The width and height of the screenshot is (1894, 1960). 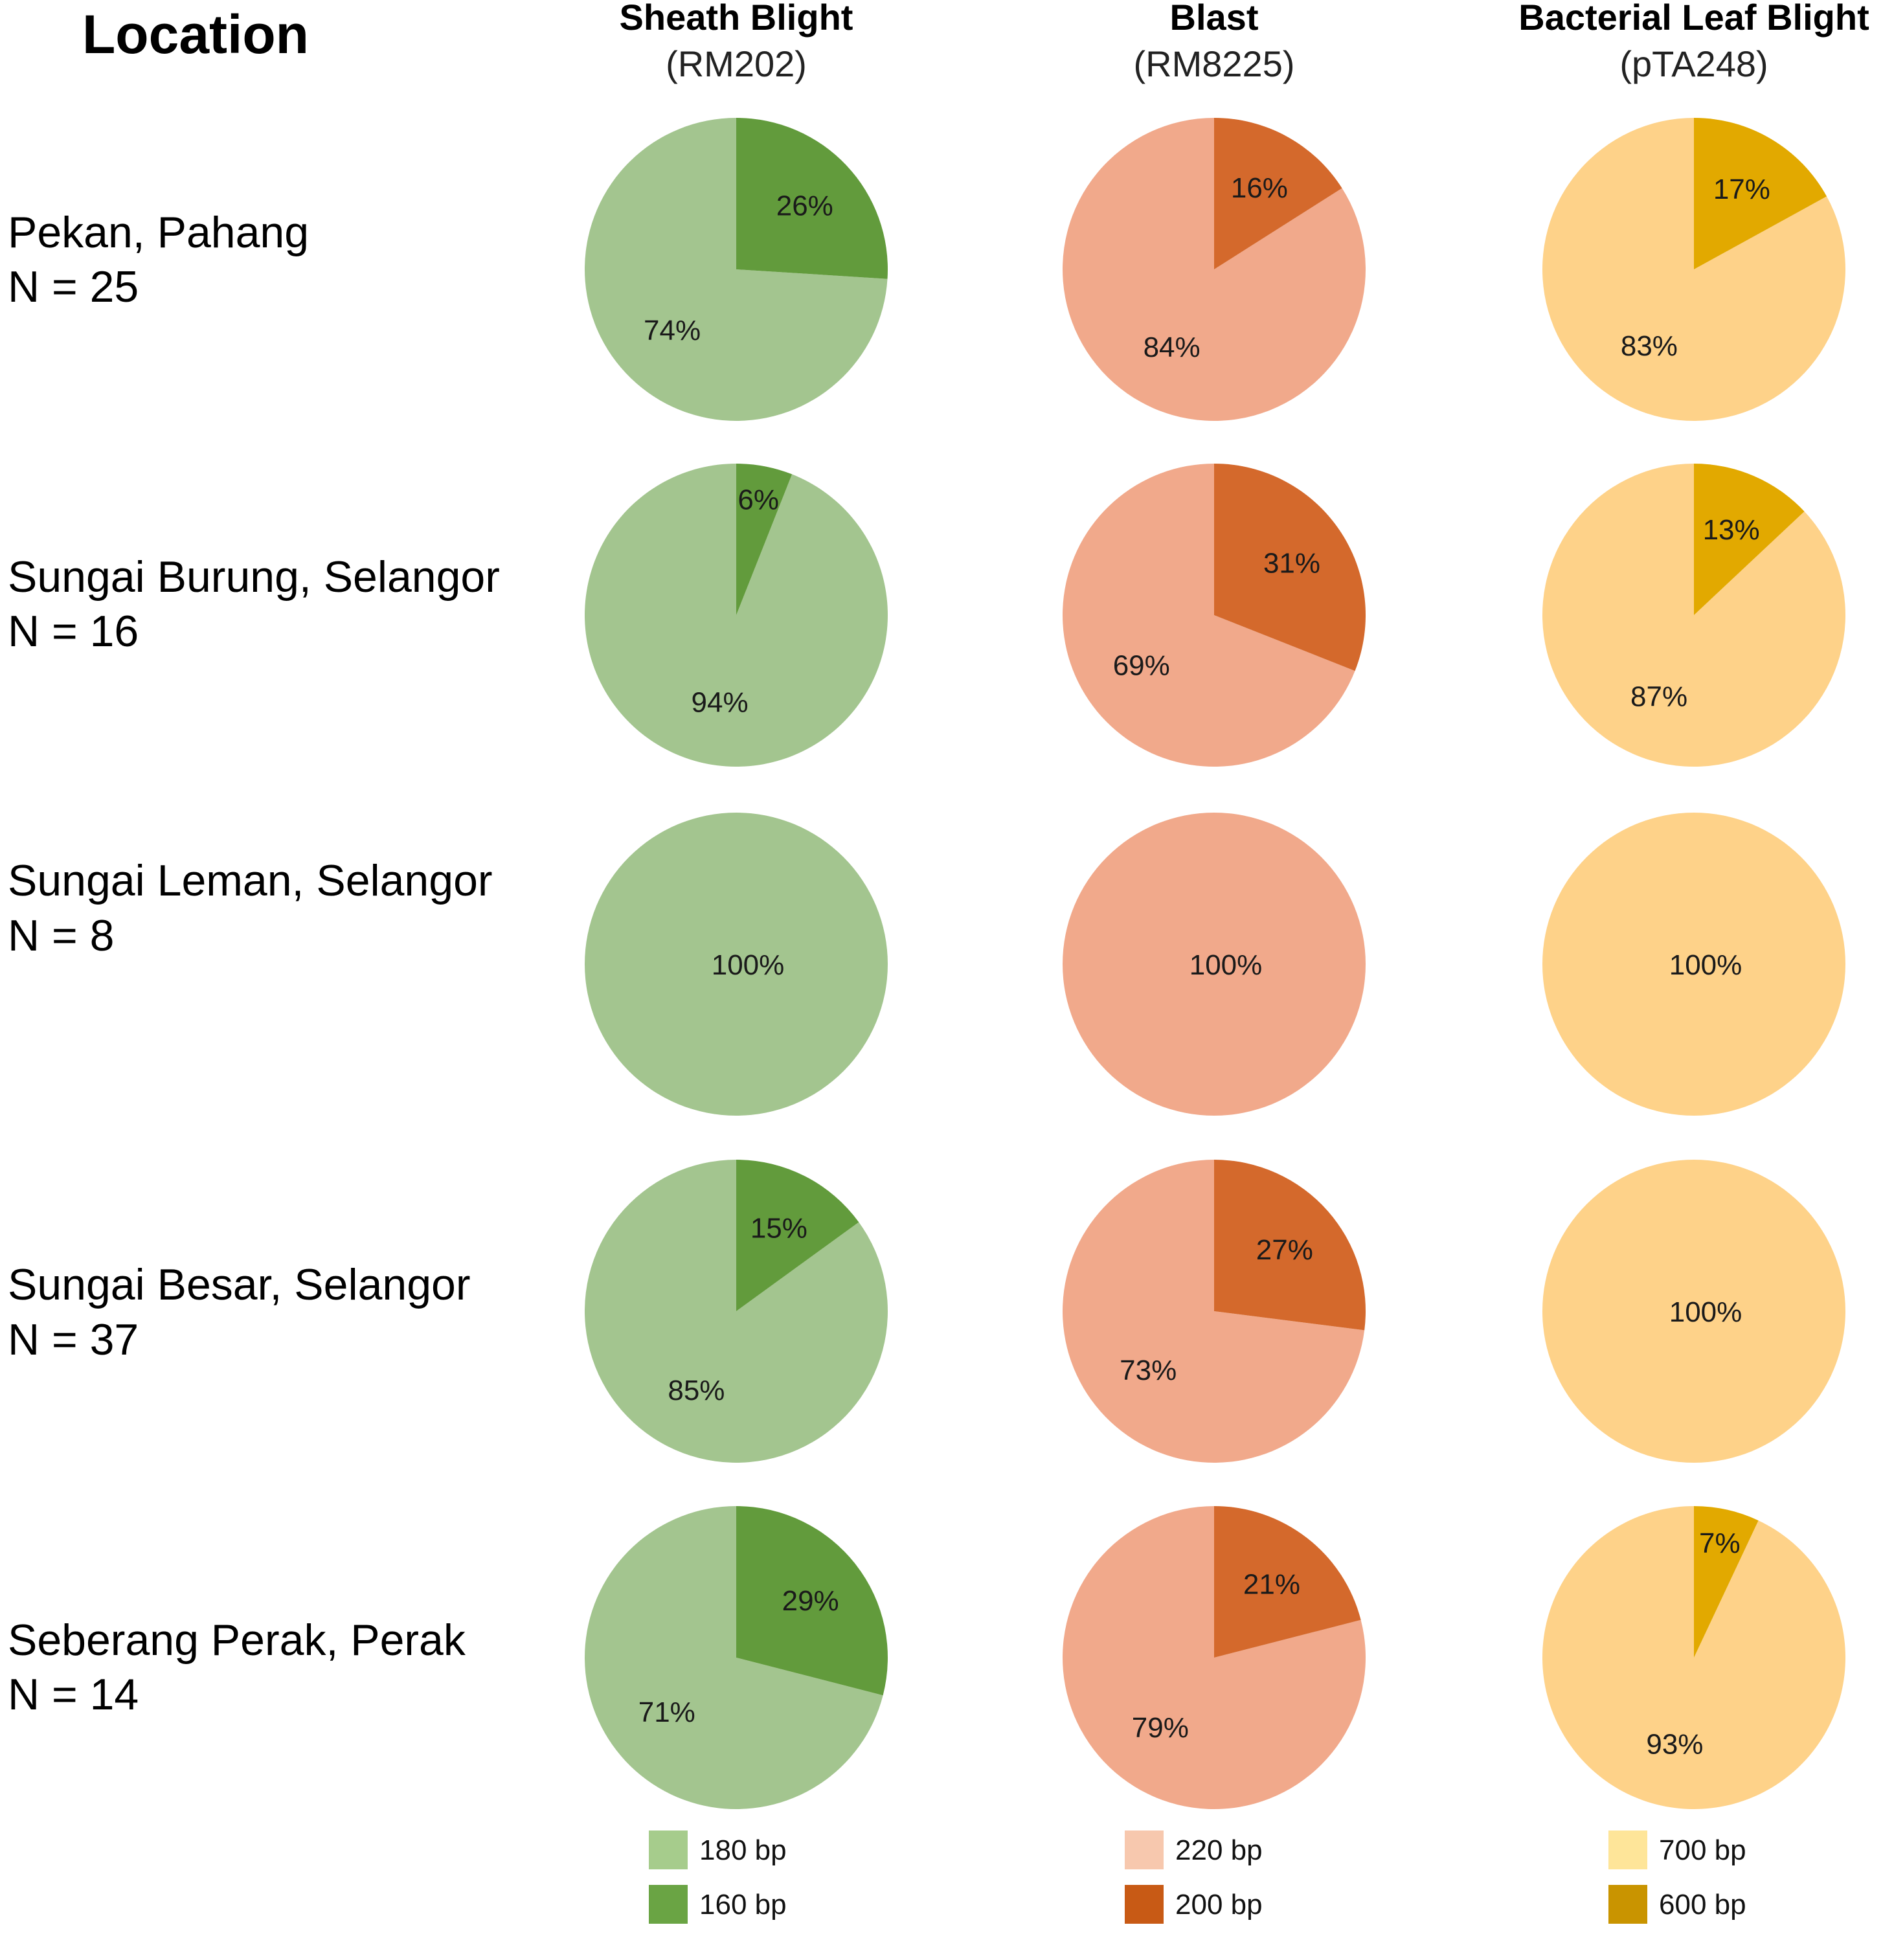 What do you see at coordinates (74, 631) in the screenshot?
I see `sample-size-sungai-burung-selangor: N = 16` at bounding box center [74, 631].